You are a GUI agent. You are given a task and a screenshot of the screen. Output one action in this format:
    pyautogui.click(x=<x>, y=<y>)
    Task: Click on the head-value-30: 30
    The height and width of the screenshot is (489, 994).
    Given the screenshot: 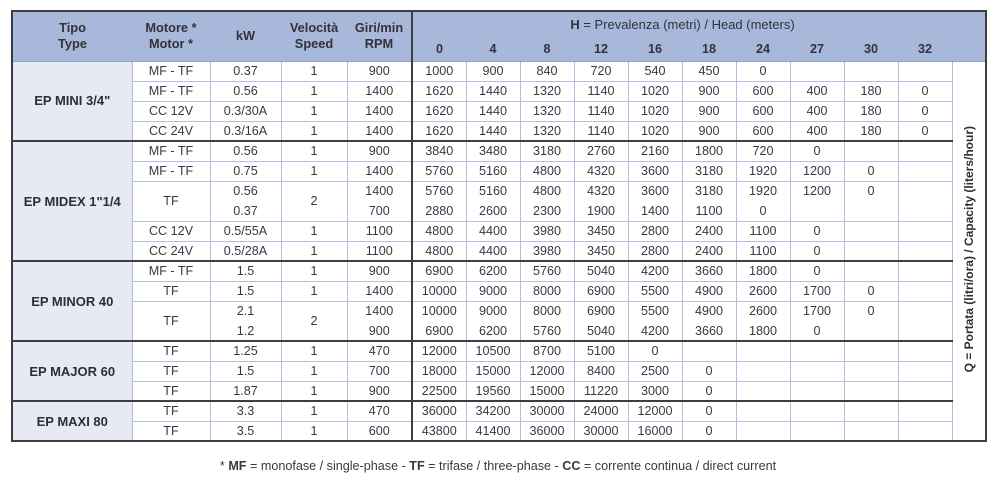 What is the action you would take?
    pyautogui.click(x=871, y=49)
    